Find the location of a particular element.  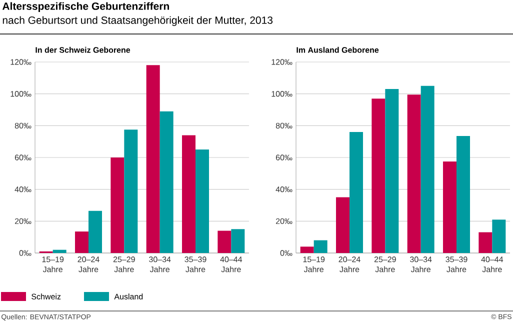

legend-label: Schweiz is located at coordinates (46, 297).